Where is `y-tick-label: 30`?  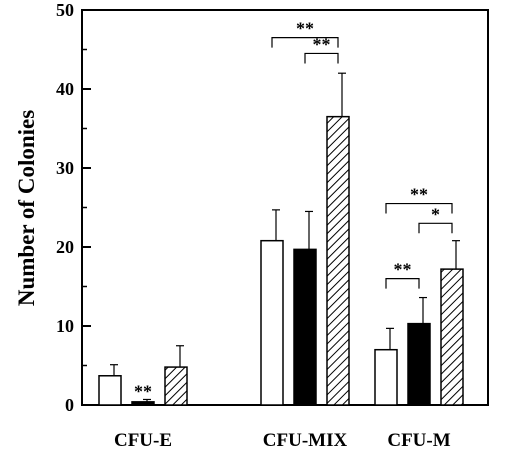
y-tick-label: 30 is located at coordinates (65, 168).